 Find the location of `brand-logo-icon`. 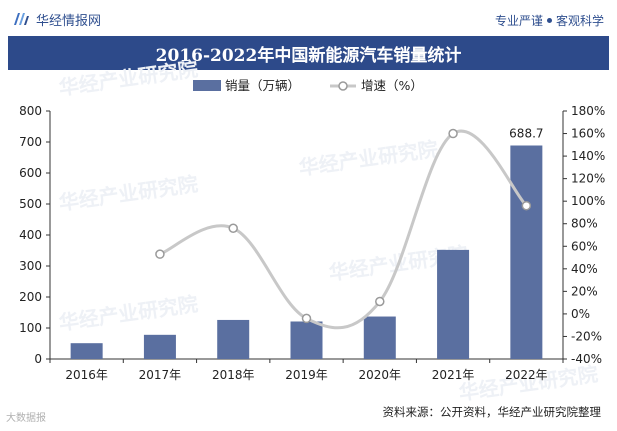

brand-logo-icon is located at coordinates (21, 19).